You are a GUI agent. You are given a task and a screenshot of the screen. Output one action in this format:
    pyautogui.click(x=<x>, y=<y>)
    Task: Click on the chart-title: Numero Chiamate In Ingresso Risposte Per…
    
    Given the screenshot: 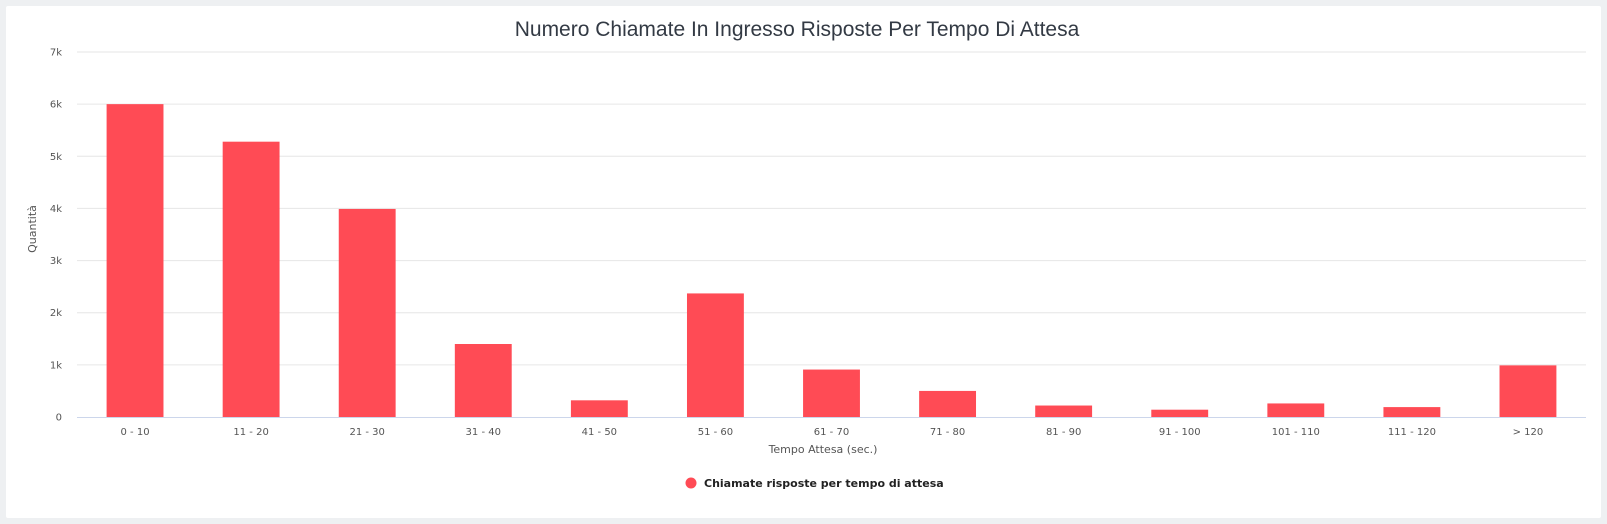 What is the action you would take?
    pyautogui.click(x=797, y=29)
    